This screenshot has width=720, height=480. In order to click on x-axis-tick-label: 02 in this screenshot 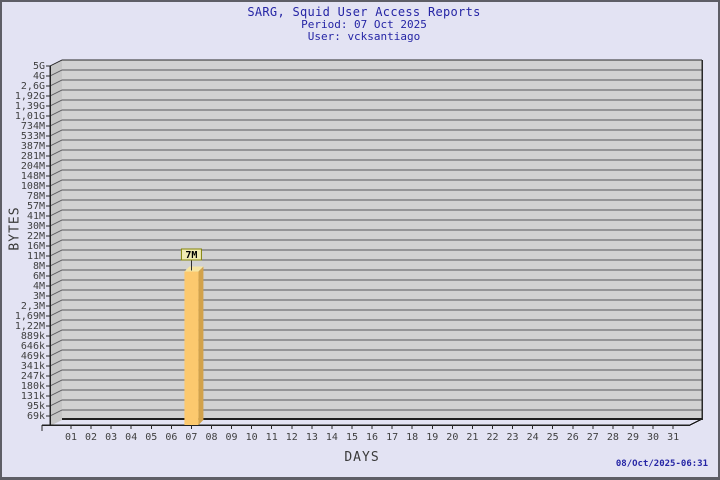, I will do `click(91, 437)`.